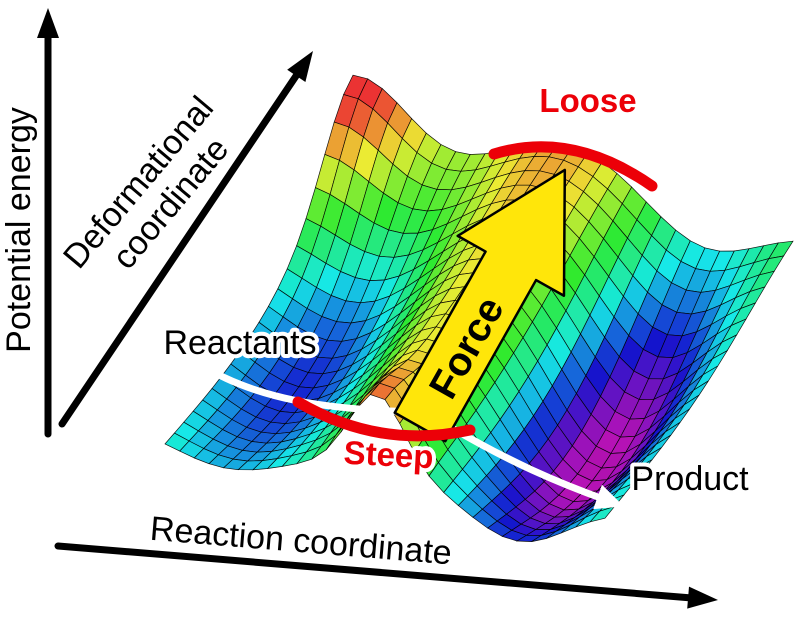  Describe the element at coordinates (702, 597) in the screenshot. I see `right-arrowhead-icon` at that location.